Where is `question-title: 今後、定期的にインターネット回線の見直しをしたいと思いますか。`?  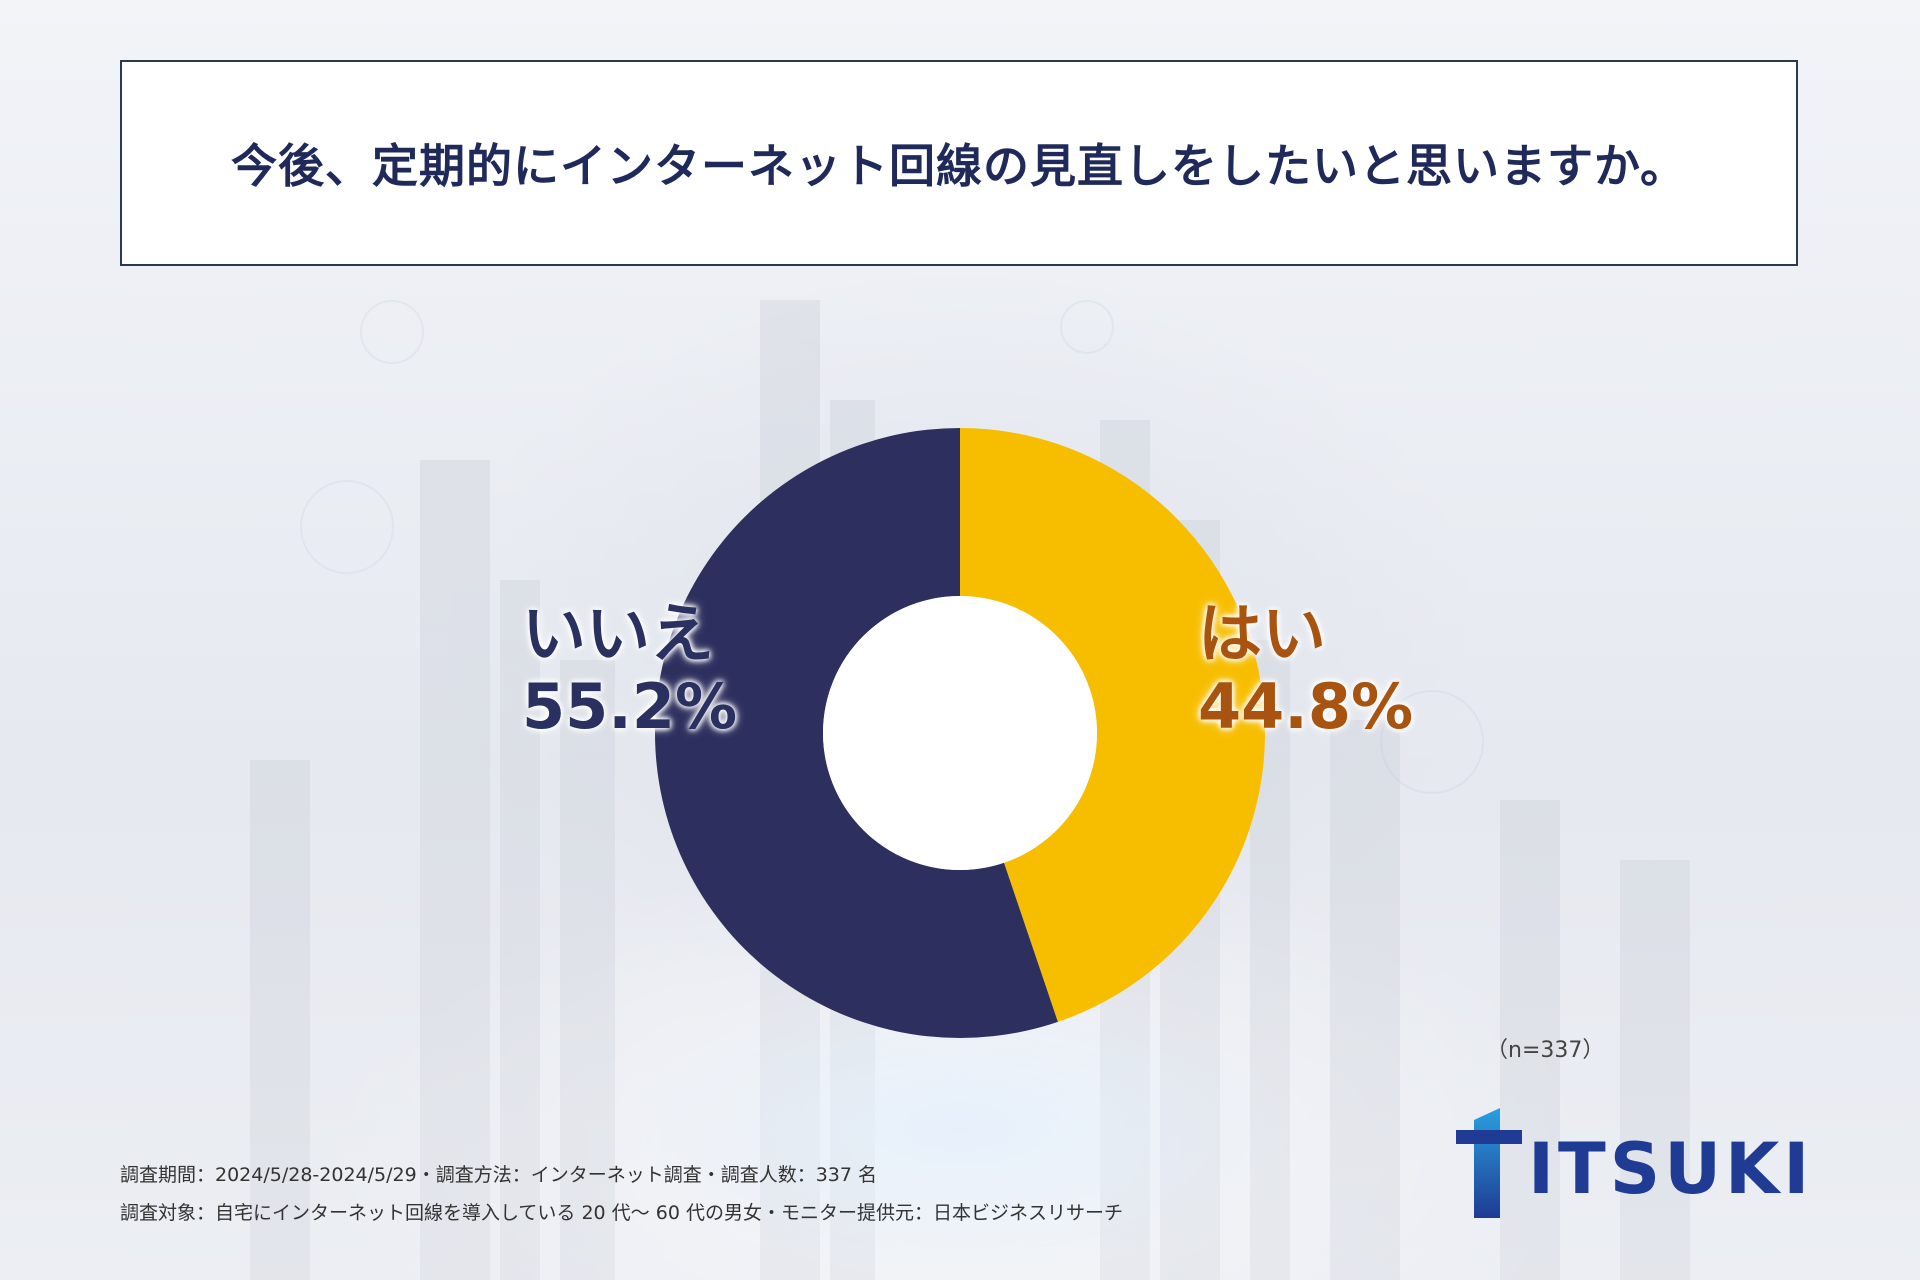 question-title: 今後、定期的にインターネット回線の見直しをしたいと思いますか。 is located at coordinates (959, 166).